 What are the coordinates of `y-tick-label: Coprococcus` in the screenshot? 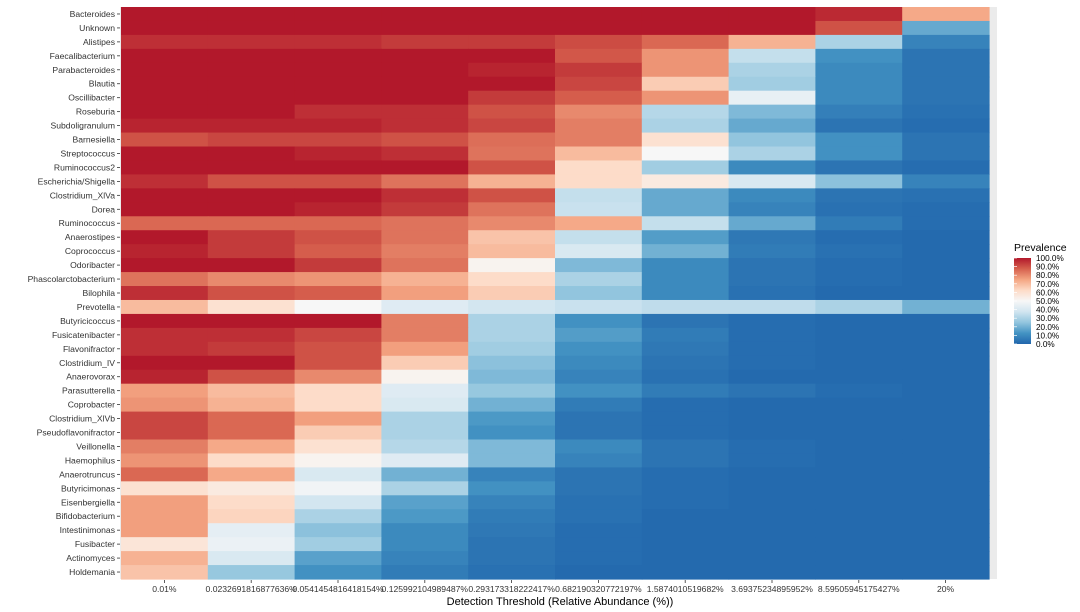 It's located at (90, 251).